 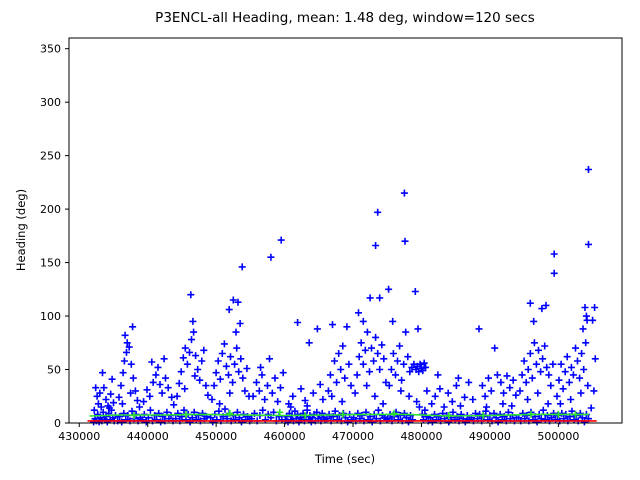 I want to click on y-tick-label: 250, so click(x=50, y=156).